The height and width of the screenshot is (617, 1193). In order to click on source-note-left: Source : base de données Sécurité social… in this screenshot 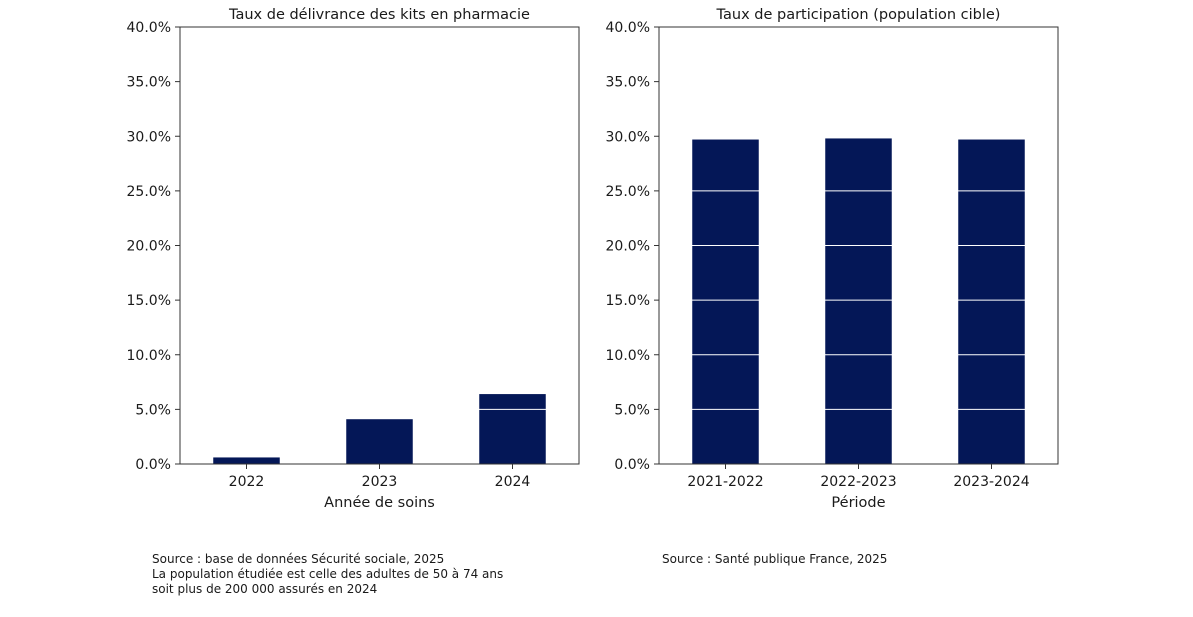, I will do `click(327, 574)`.